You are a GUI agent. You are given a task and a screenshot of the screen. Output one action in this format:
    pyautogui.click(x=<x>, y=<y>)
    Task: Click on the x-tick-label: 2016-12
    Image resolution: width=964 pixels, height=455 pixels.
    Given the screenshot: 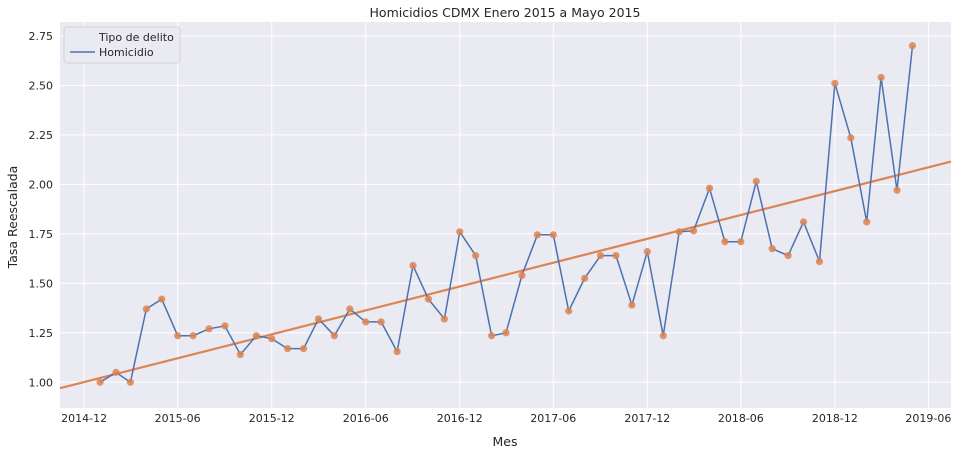 What is the action you would take?
    pyautogui.click(x=460, y=418)
    